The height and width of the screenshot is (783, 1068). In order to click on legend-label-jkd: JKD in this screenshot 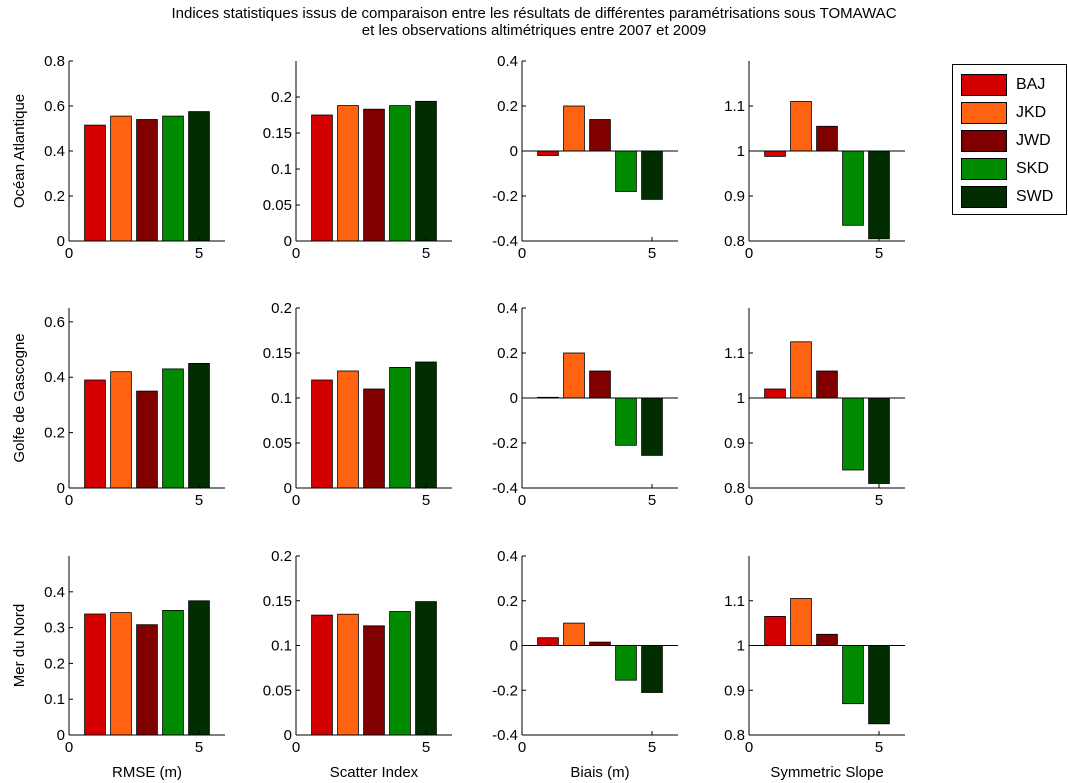, I will do `click(1031, 112)`.